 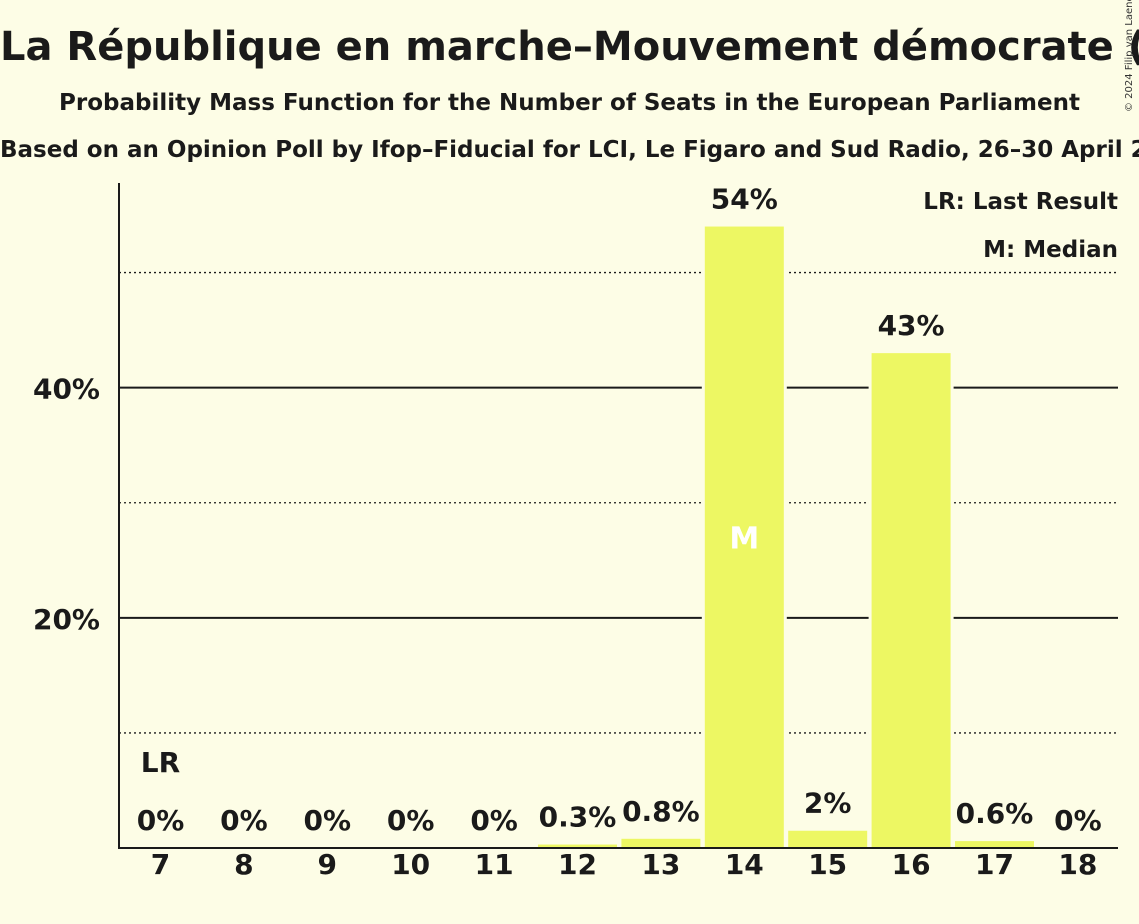 I want to click on x-tick-label: 7, so click(x=160, y=864).